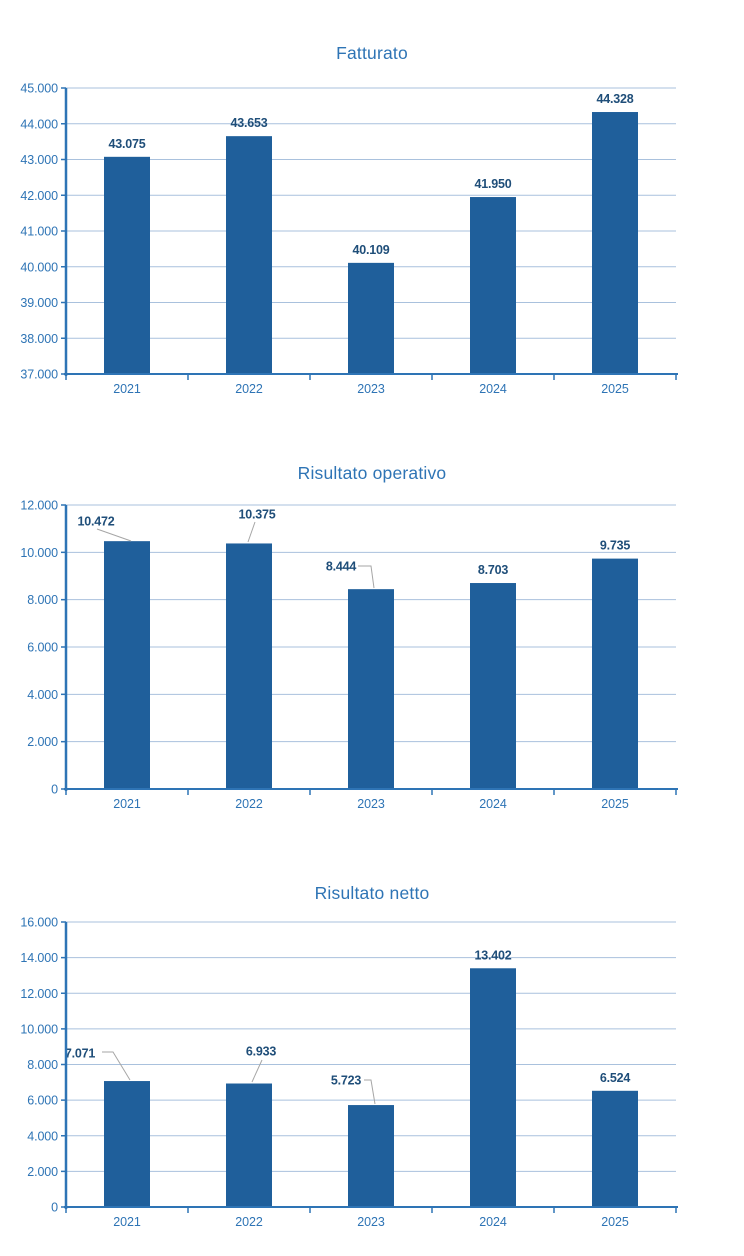  What do you see at coordinates (39, 89) in the screenshot?
I see `y-tick-label: 45.000` at bounding box center [39, 89].